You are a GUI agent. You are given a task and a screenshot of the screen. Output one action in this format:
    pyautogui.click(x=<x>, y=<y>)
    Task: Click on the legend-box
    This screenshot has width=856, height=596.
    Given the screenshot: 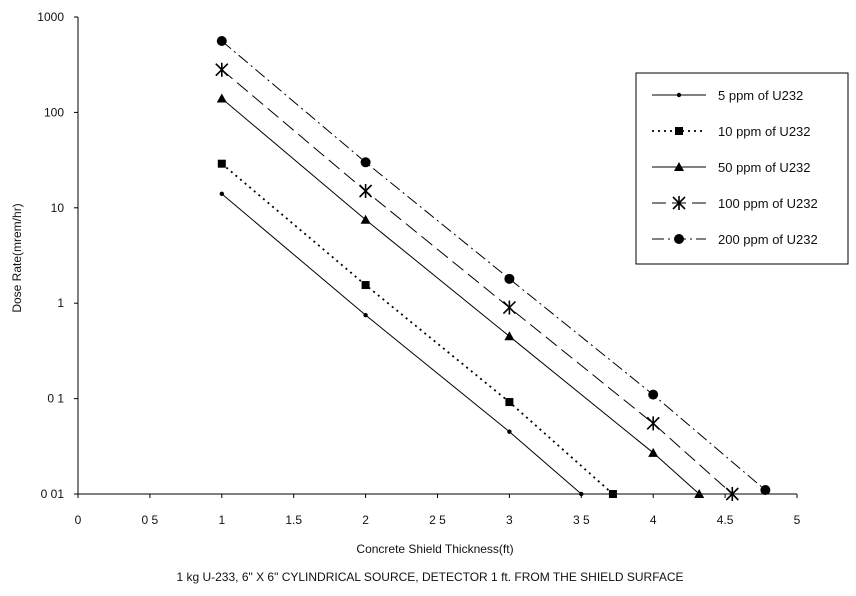 What is the action you would take?
    pyautogui.click(x=742, y=168)
    